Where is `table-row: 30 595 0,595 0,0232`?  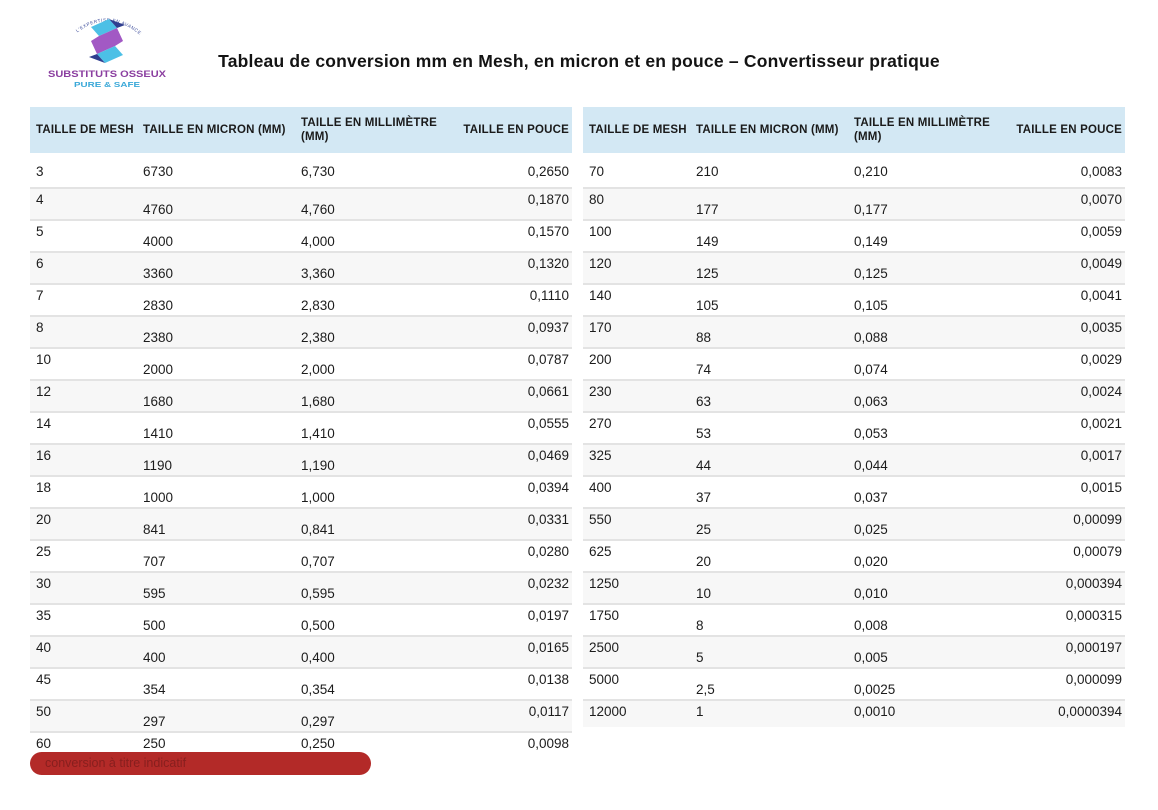 table-row: 30 595 0,595 0,0232 is located at coordinates (301, 587).